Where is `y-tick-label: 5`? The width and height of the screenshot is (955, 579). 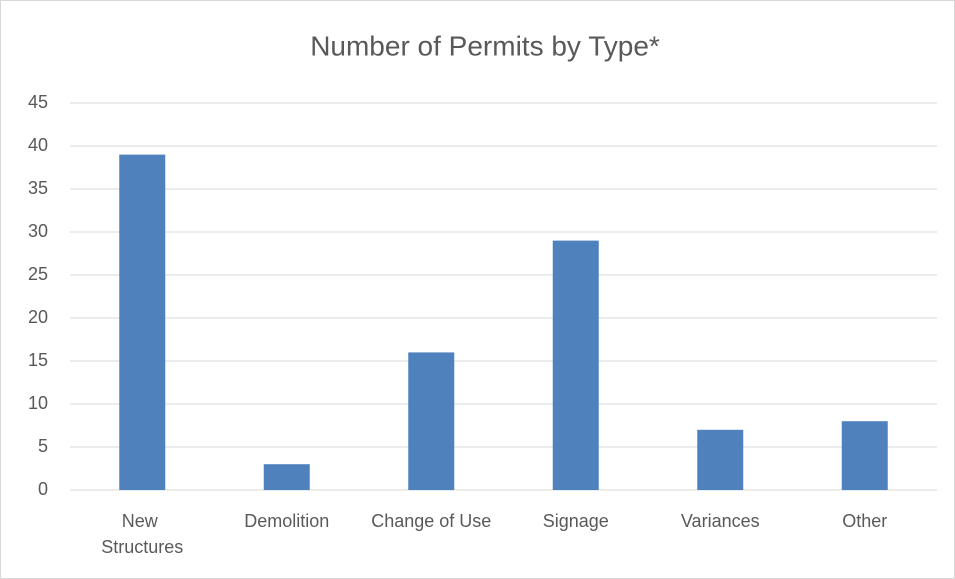 y-tick-label: 5 is located at coordinates (43, 446).